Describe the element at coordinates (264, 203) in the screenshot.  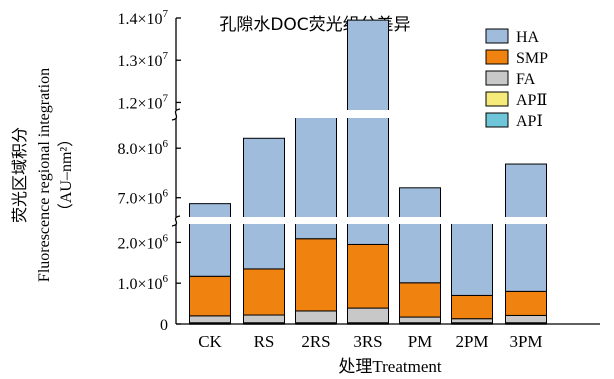
I see `bar-RS-HA` at that location.